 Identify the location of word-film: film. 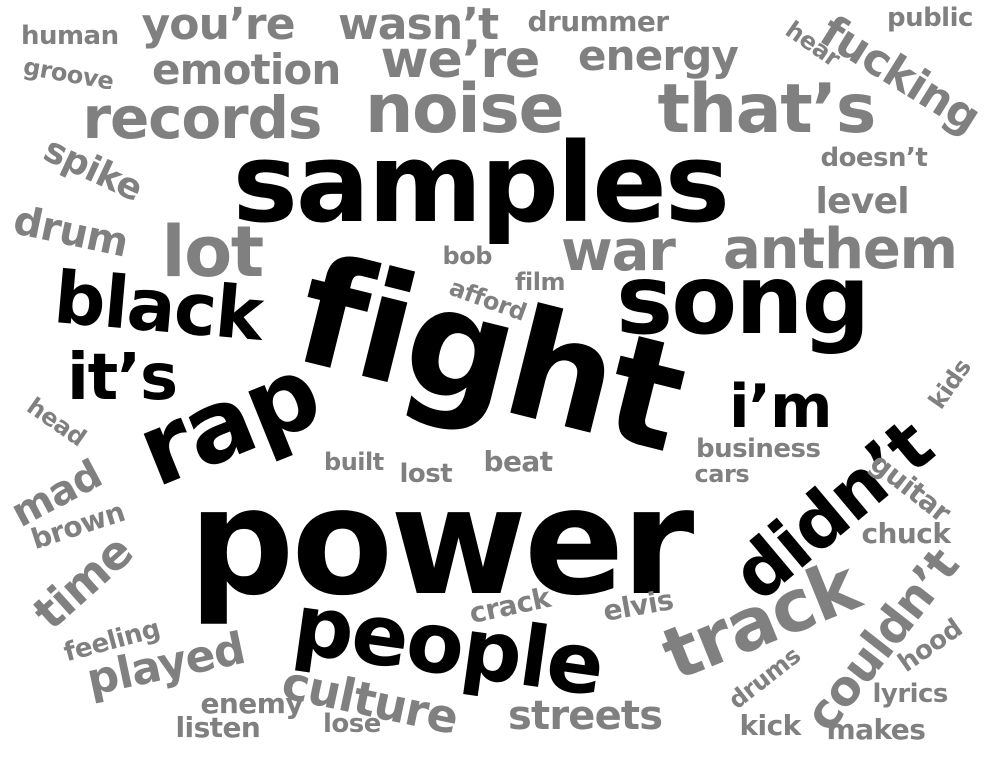
(540, 282).